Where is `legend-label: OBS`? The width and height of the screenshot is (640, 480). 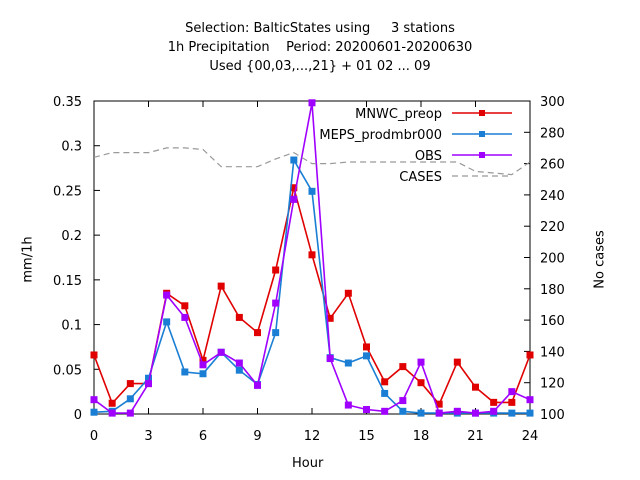
legend-label: OBS is located at coordinates (428, 156).